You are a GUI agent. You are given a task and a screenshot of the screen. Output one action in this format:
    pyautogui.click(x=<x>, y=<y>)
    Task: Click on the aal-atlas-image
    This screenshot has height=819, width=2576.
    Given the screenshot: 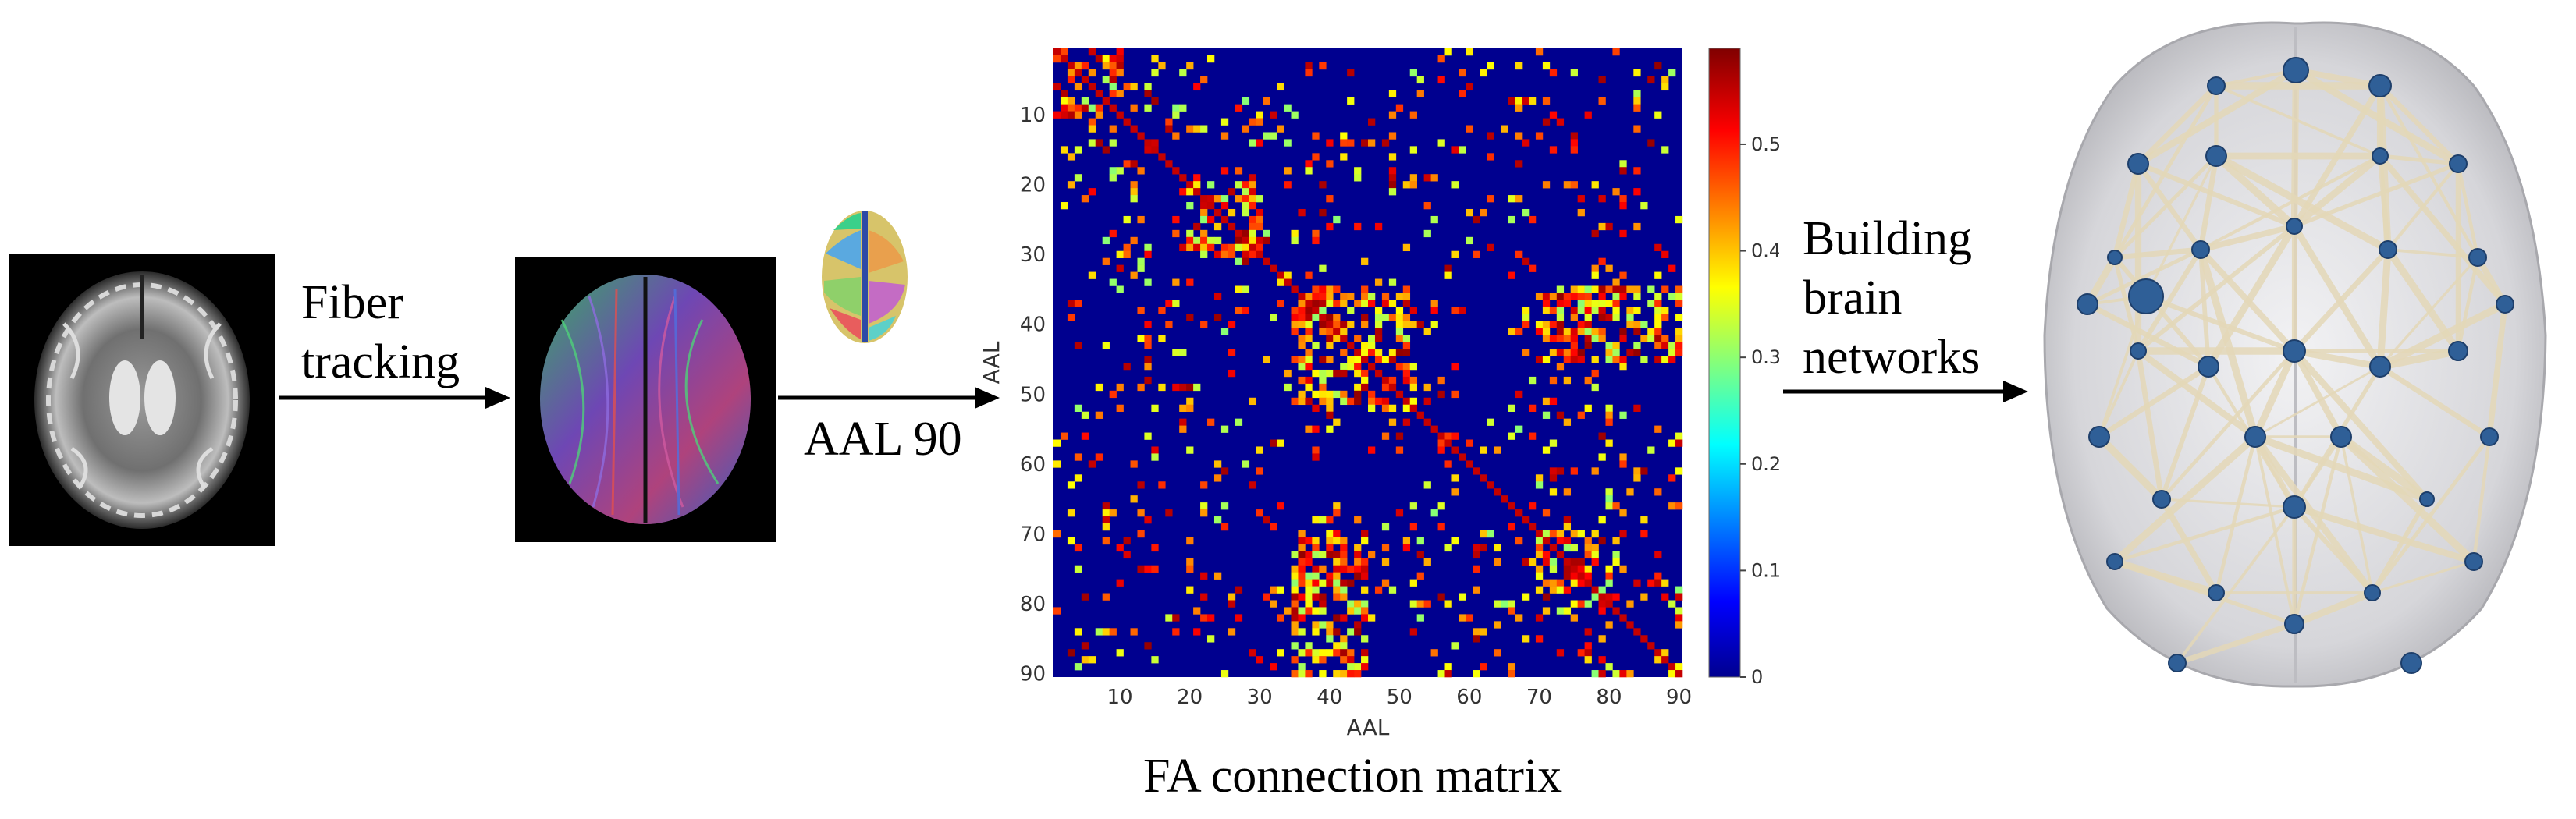 What is the action you would take?
    pyautogui.click(x=864, y=277)
    